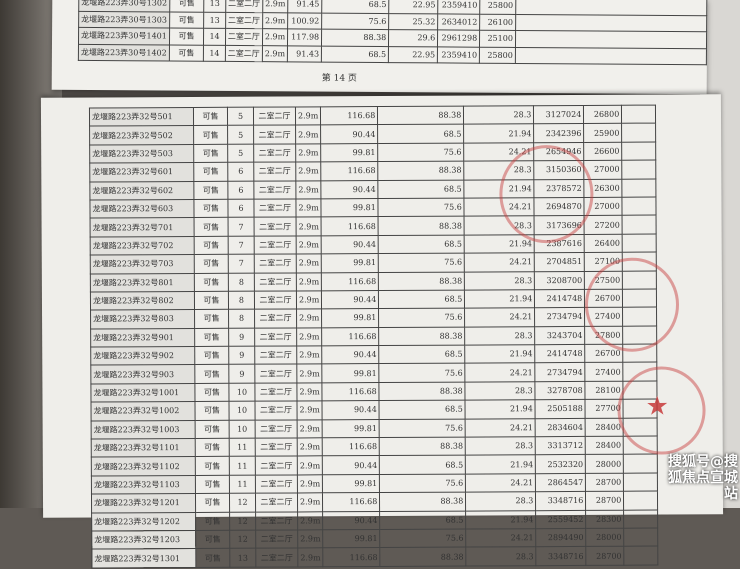 The width and height of the screenshot is (740, 569). What do you see at coordinates (604, 464) in the screenshot?
I see `cell-unit-price: 28000` at bounding box center [604, 464].